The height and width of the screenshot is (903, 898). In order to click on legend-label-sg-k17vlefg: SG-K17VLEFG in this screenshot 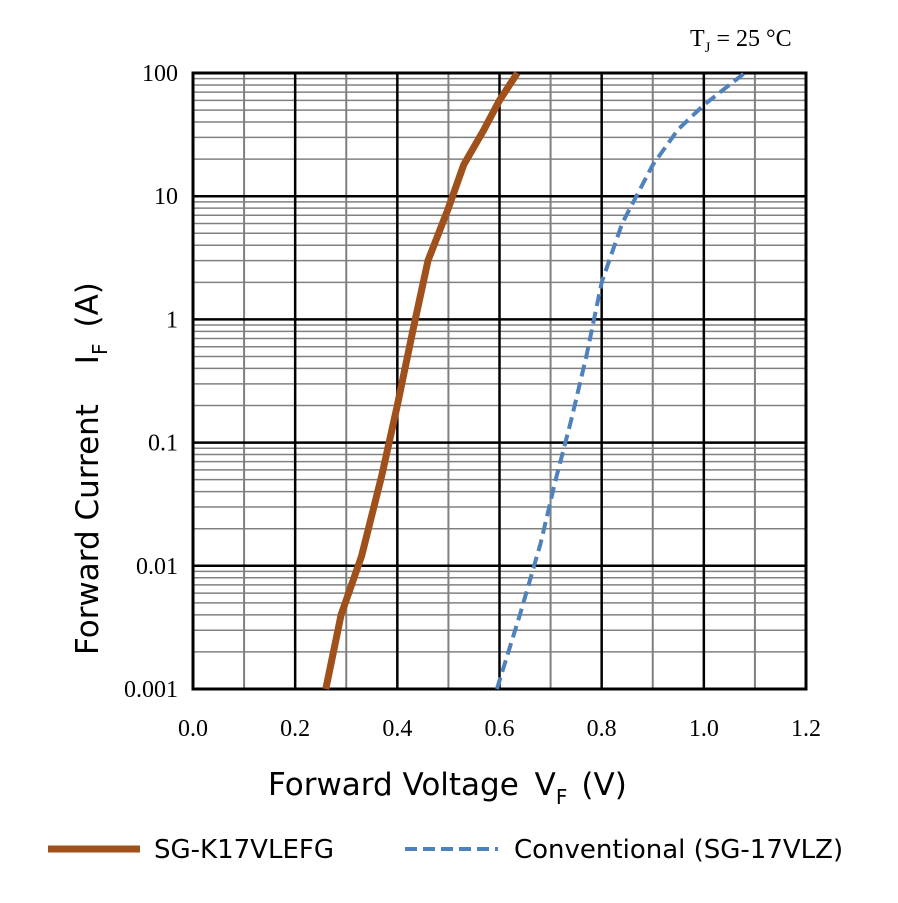, I will do `click(244, 850)`.